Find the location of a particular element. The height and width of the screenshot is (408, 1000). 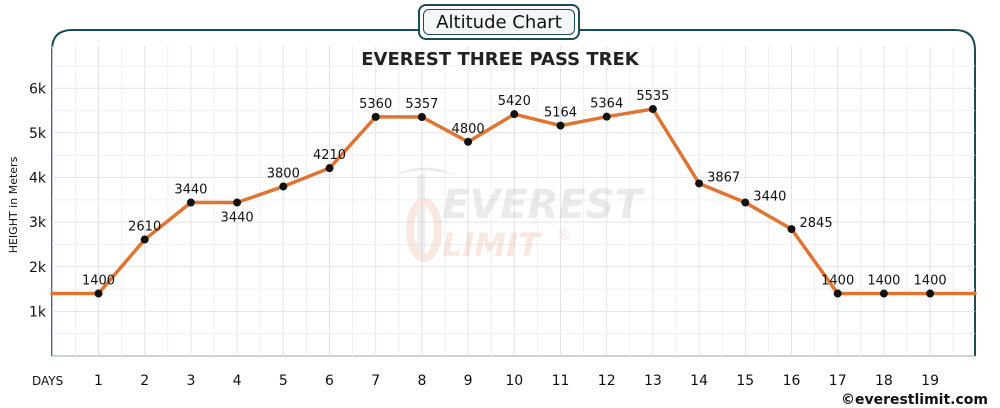

x-tick-label: 11 is located at coordinates (561, 381).